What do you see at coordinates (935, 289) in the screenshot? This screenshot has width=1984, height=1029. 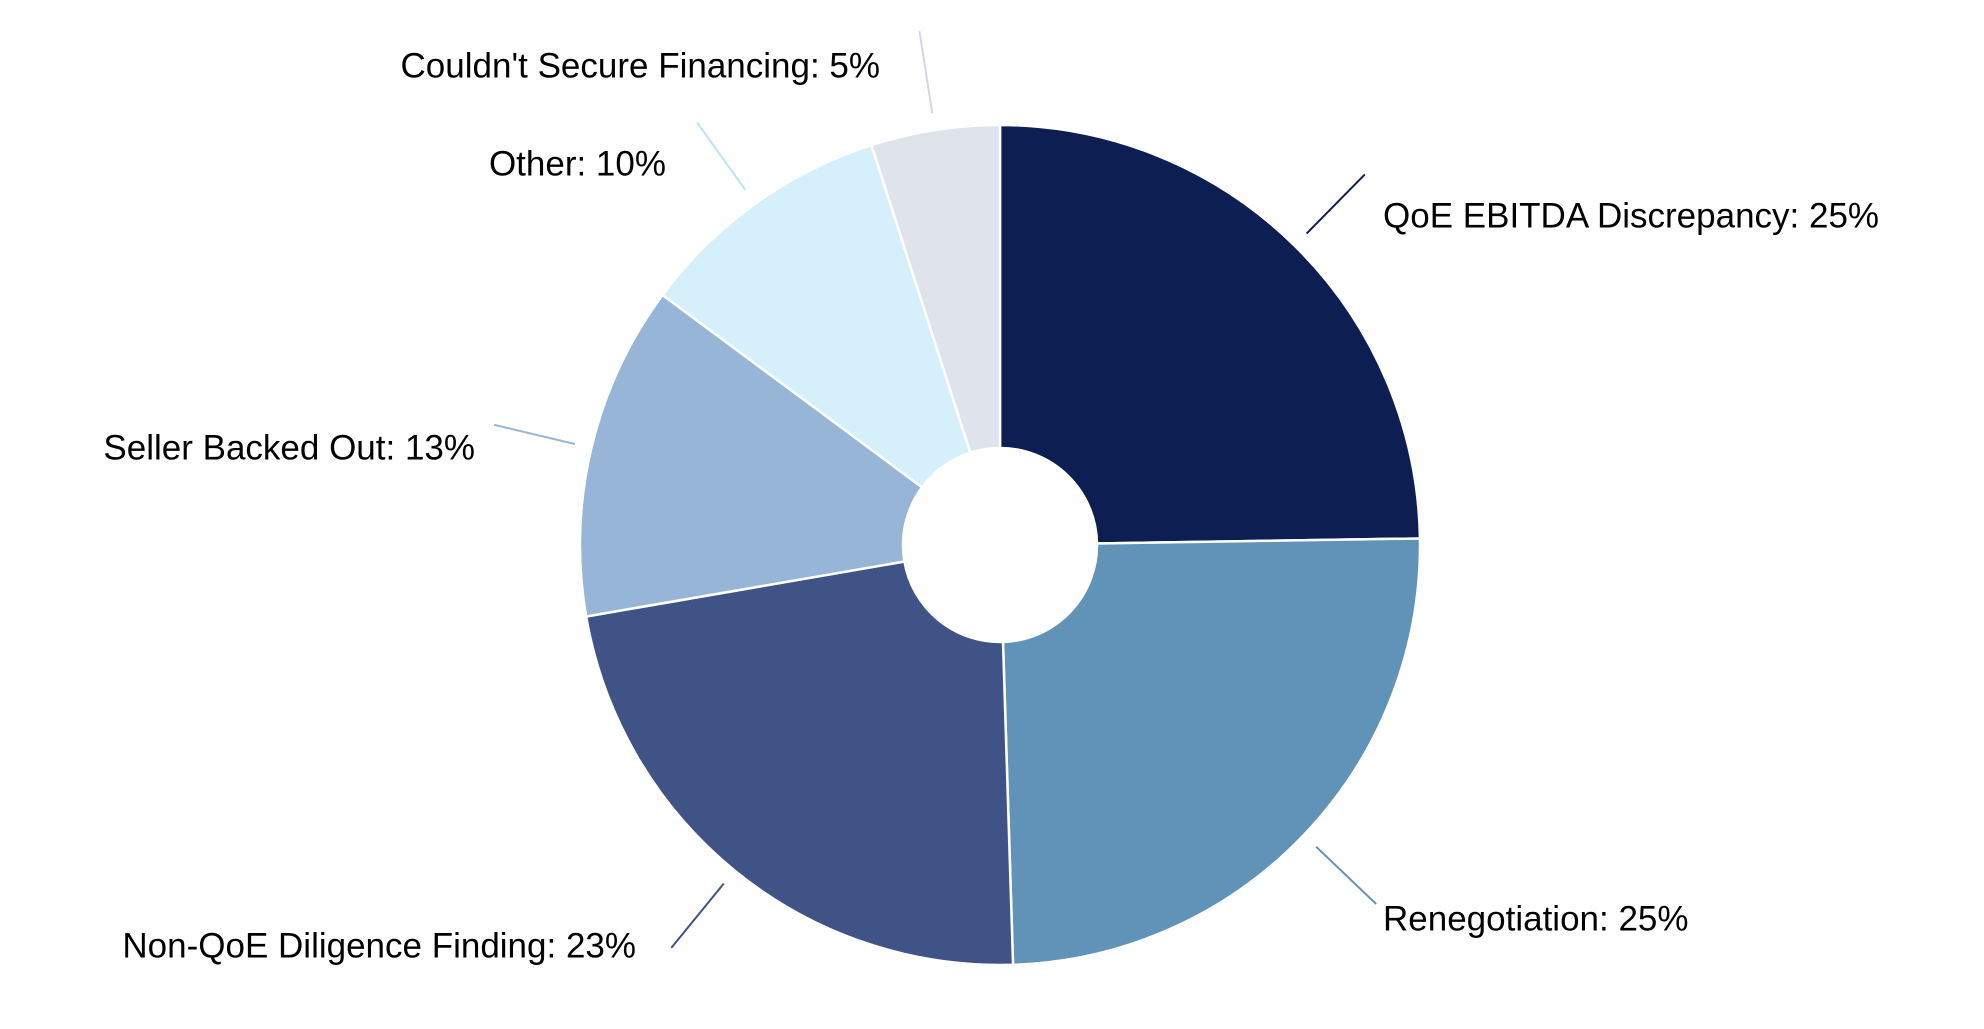 I see `slice-couldn-t-secure-financing` at bounding box center [935, 289].